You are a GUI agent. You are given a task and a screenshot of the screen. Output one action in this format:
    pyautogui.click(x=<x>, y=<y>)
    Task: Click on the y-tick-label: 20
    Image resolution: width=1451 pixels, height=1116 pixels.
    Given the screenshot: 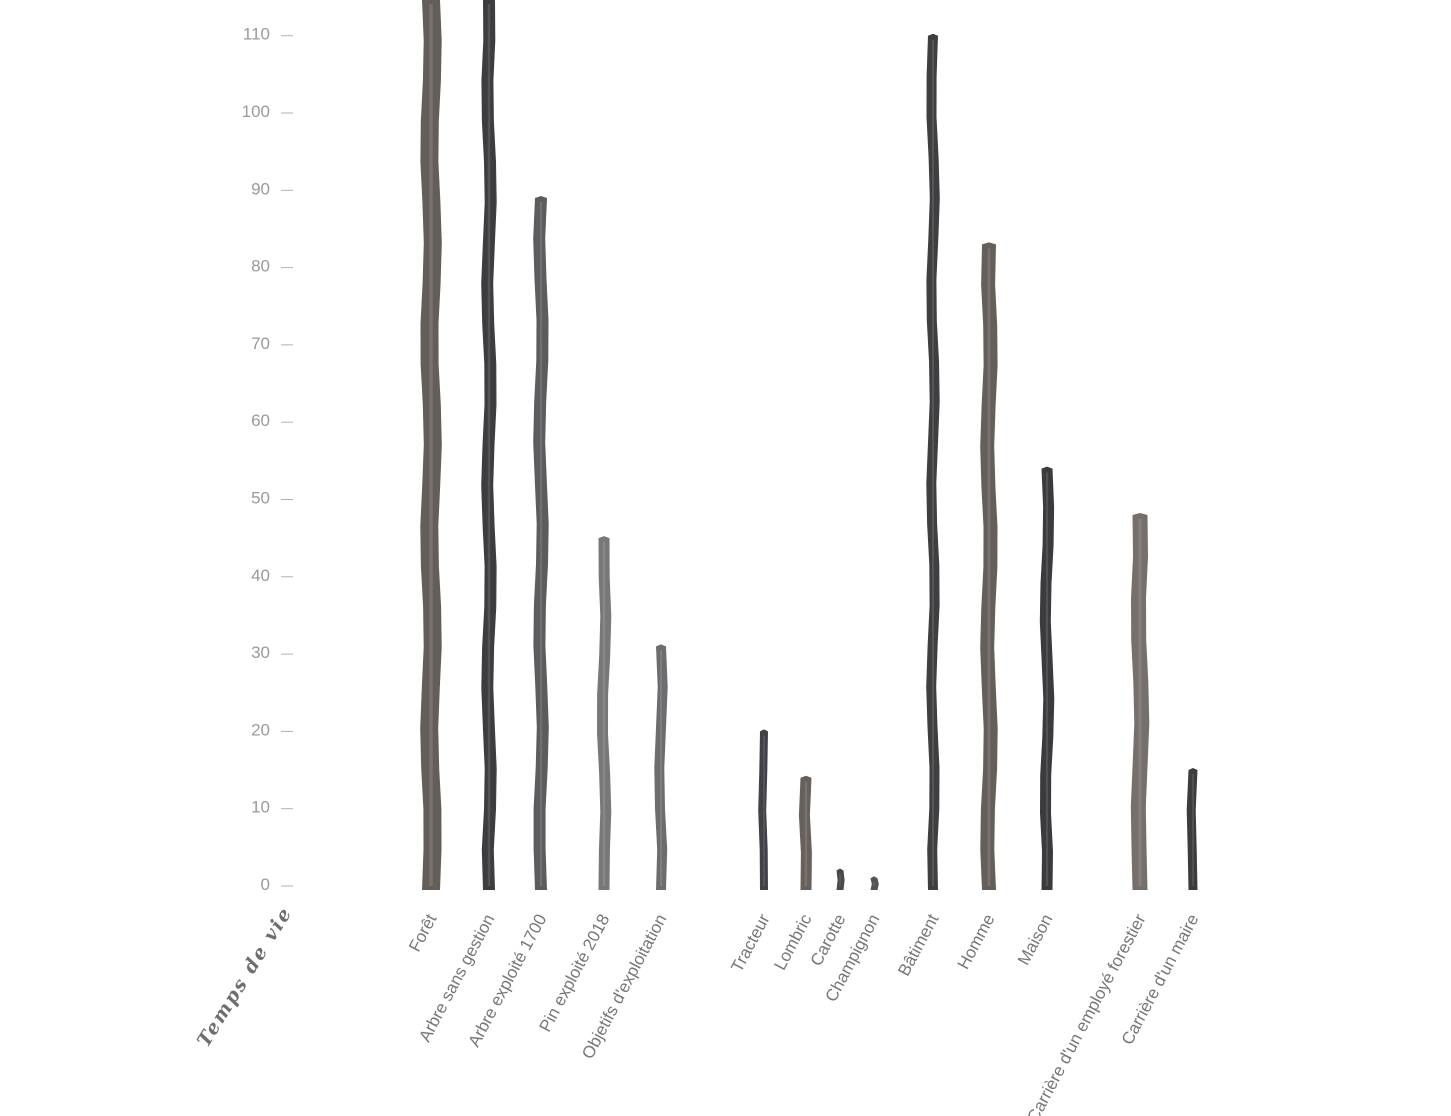 What is the action you would take?
    pyautogui.click(x=260, y=729)
    